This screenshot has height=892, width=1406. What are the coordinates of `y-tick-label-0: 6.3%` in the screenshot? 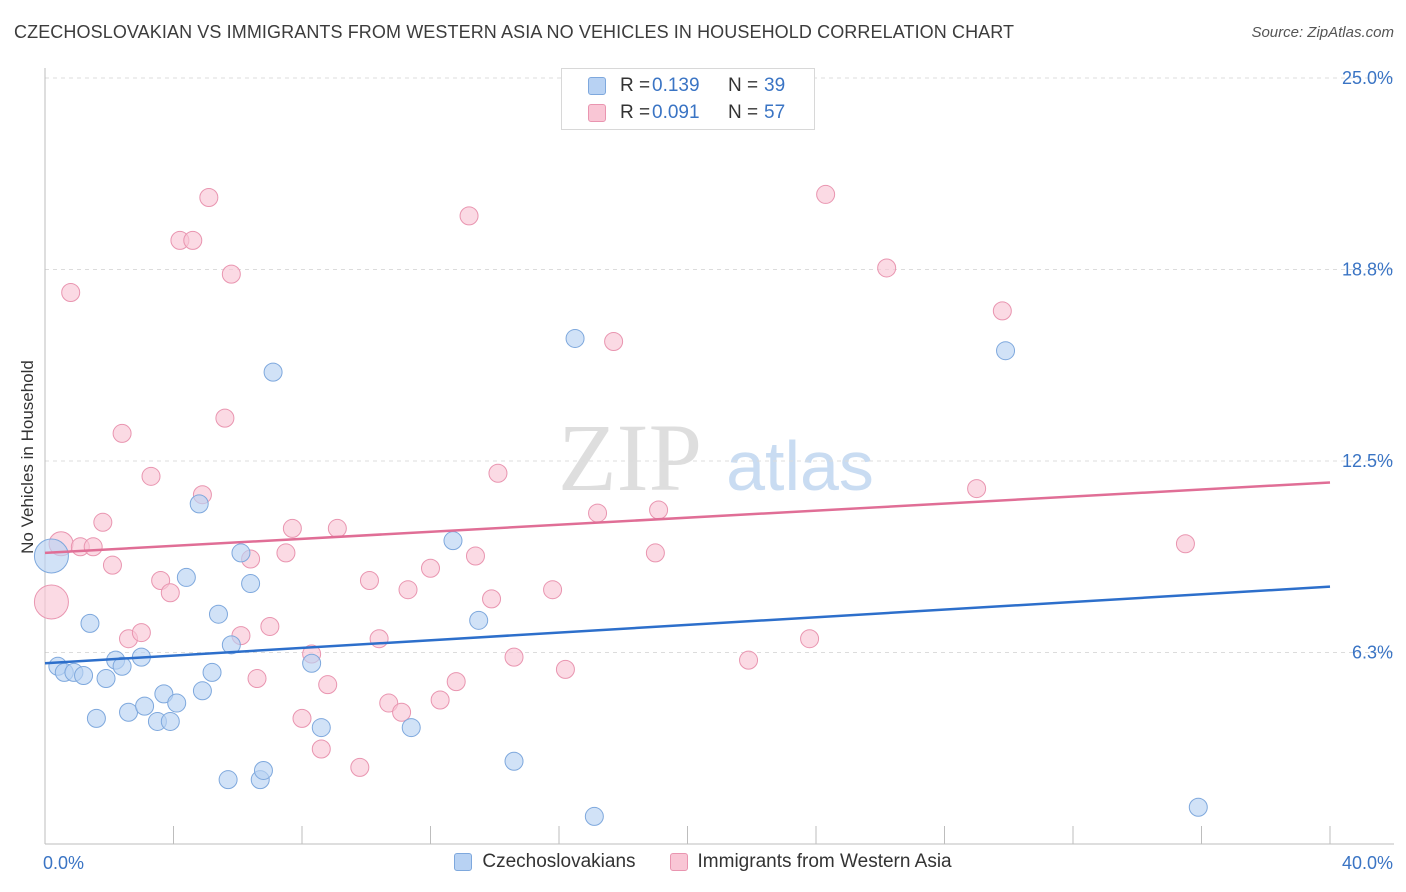 It's located at (1372, 653).